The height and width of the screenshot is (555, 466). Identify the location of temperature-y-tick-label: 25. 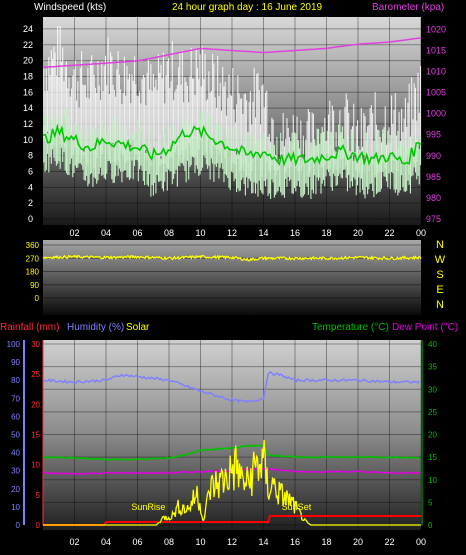
(432, 412).